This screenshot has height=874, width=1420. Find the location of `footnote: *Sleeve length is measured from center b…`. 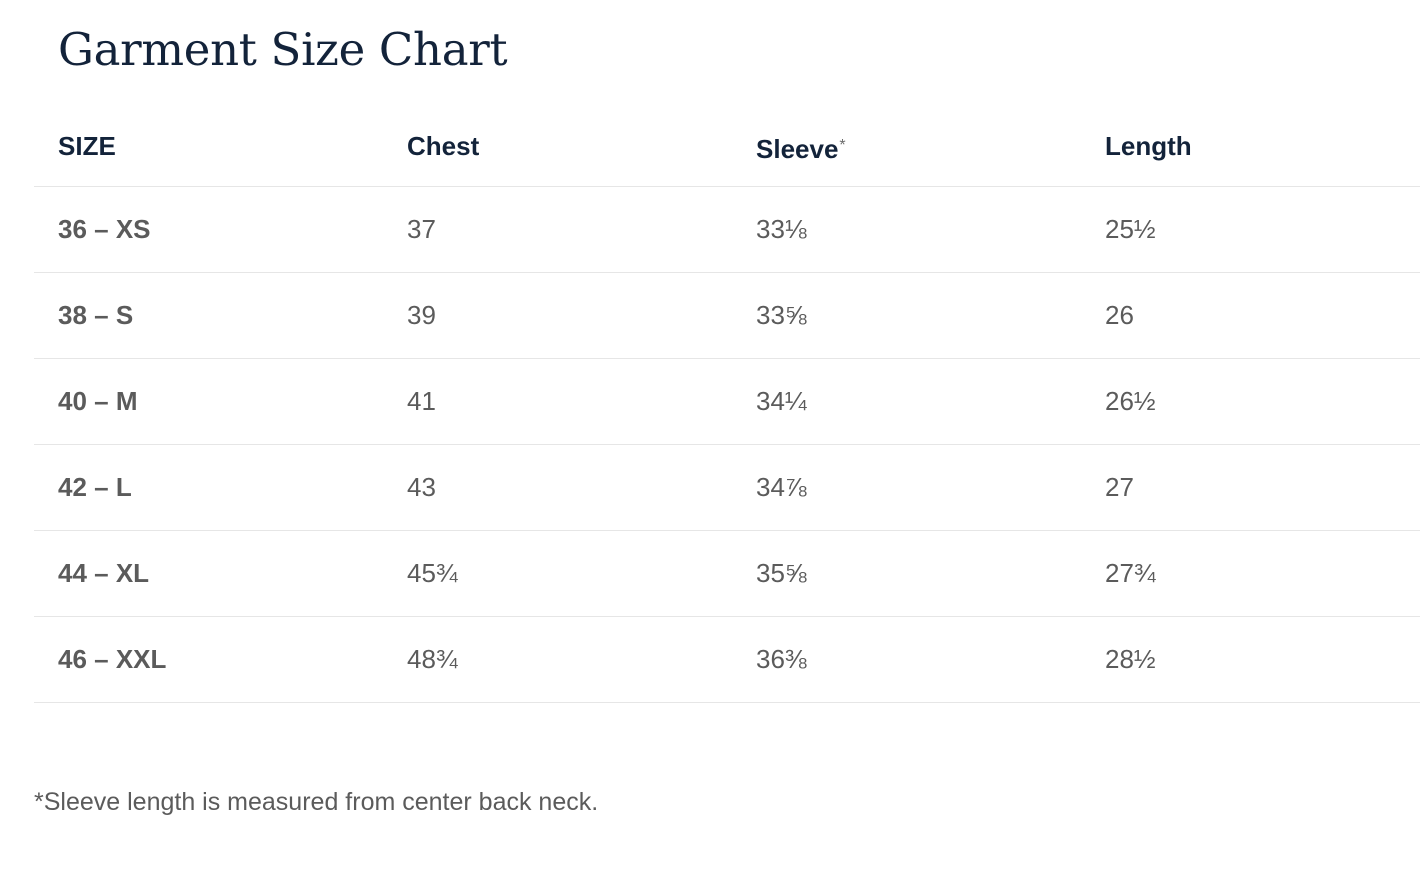

footnote: *Sleeve length is measured from center b… is located at coordinates (316, 802).